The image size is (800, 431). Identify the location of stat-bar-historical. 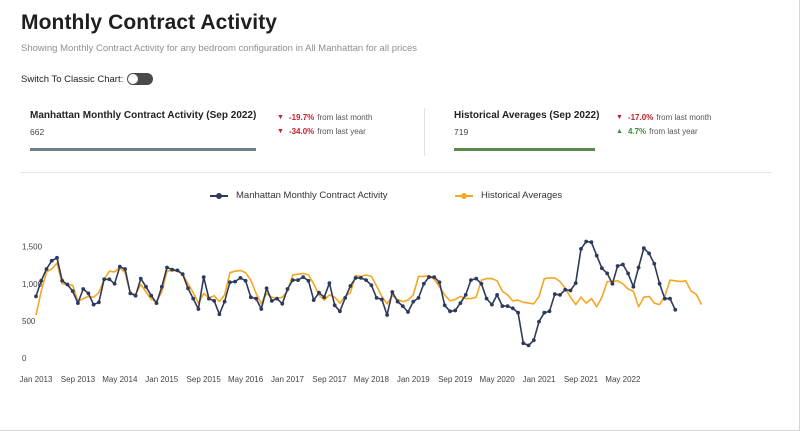
(524, 149).